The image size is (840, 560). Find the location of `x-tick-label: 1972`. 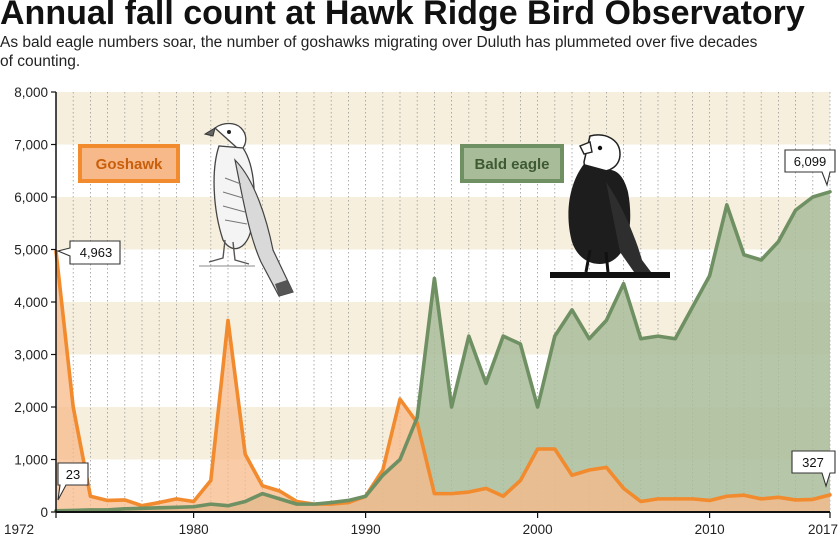

x-tick-label: 1972 is located at coordinates (19, 529).